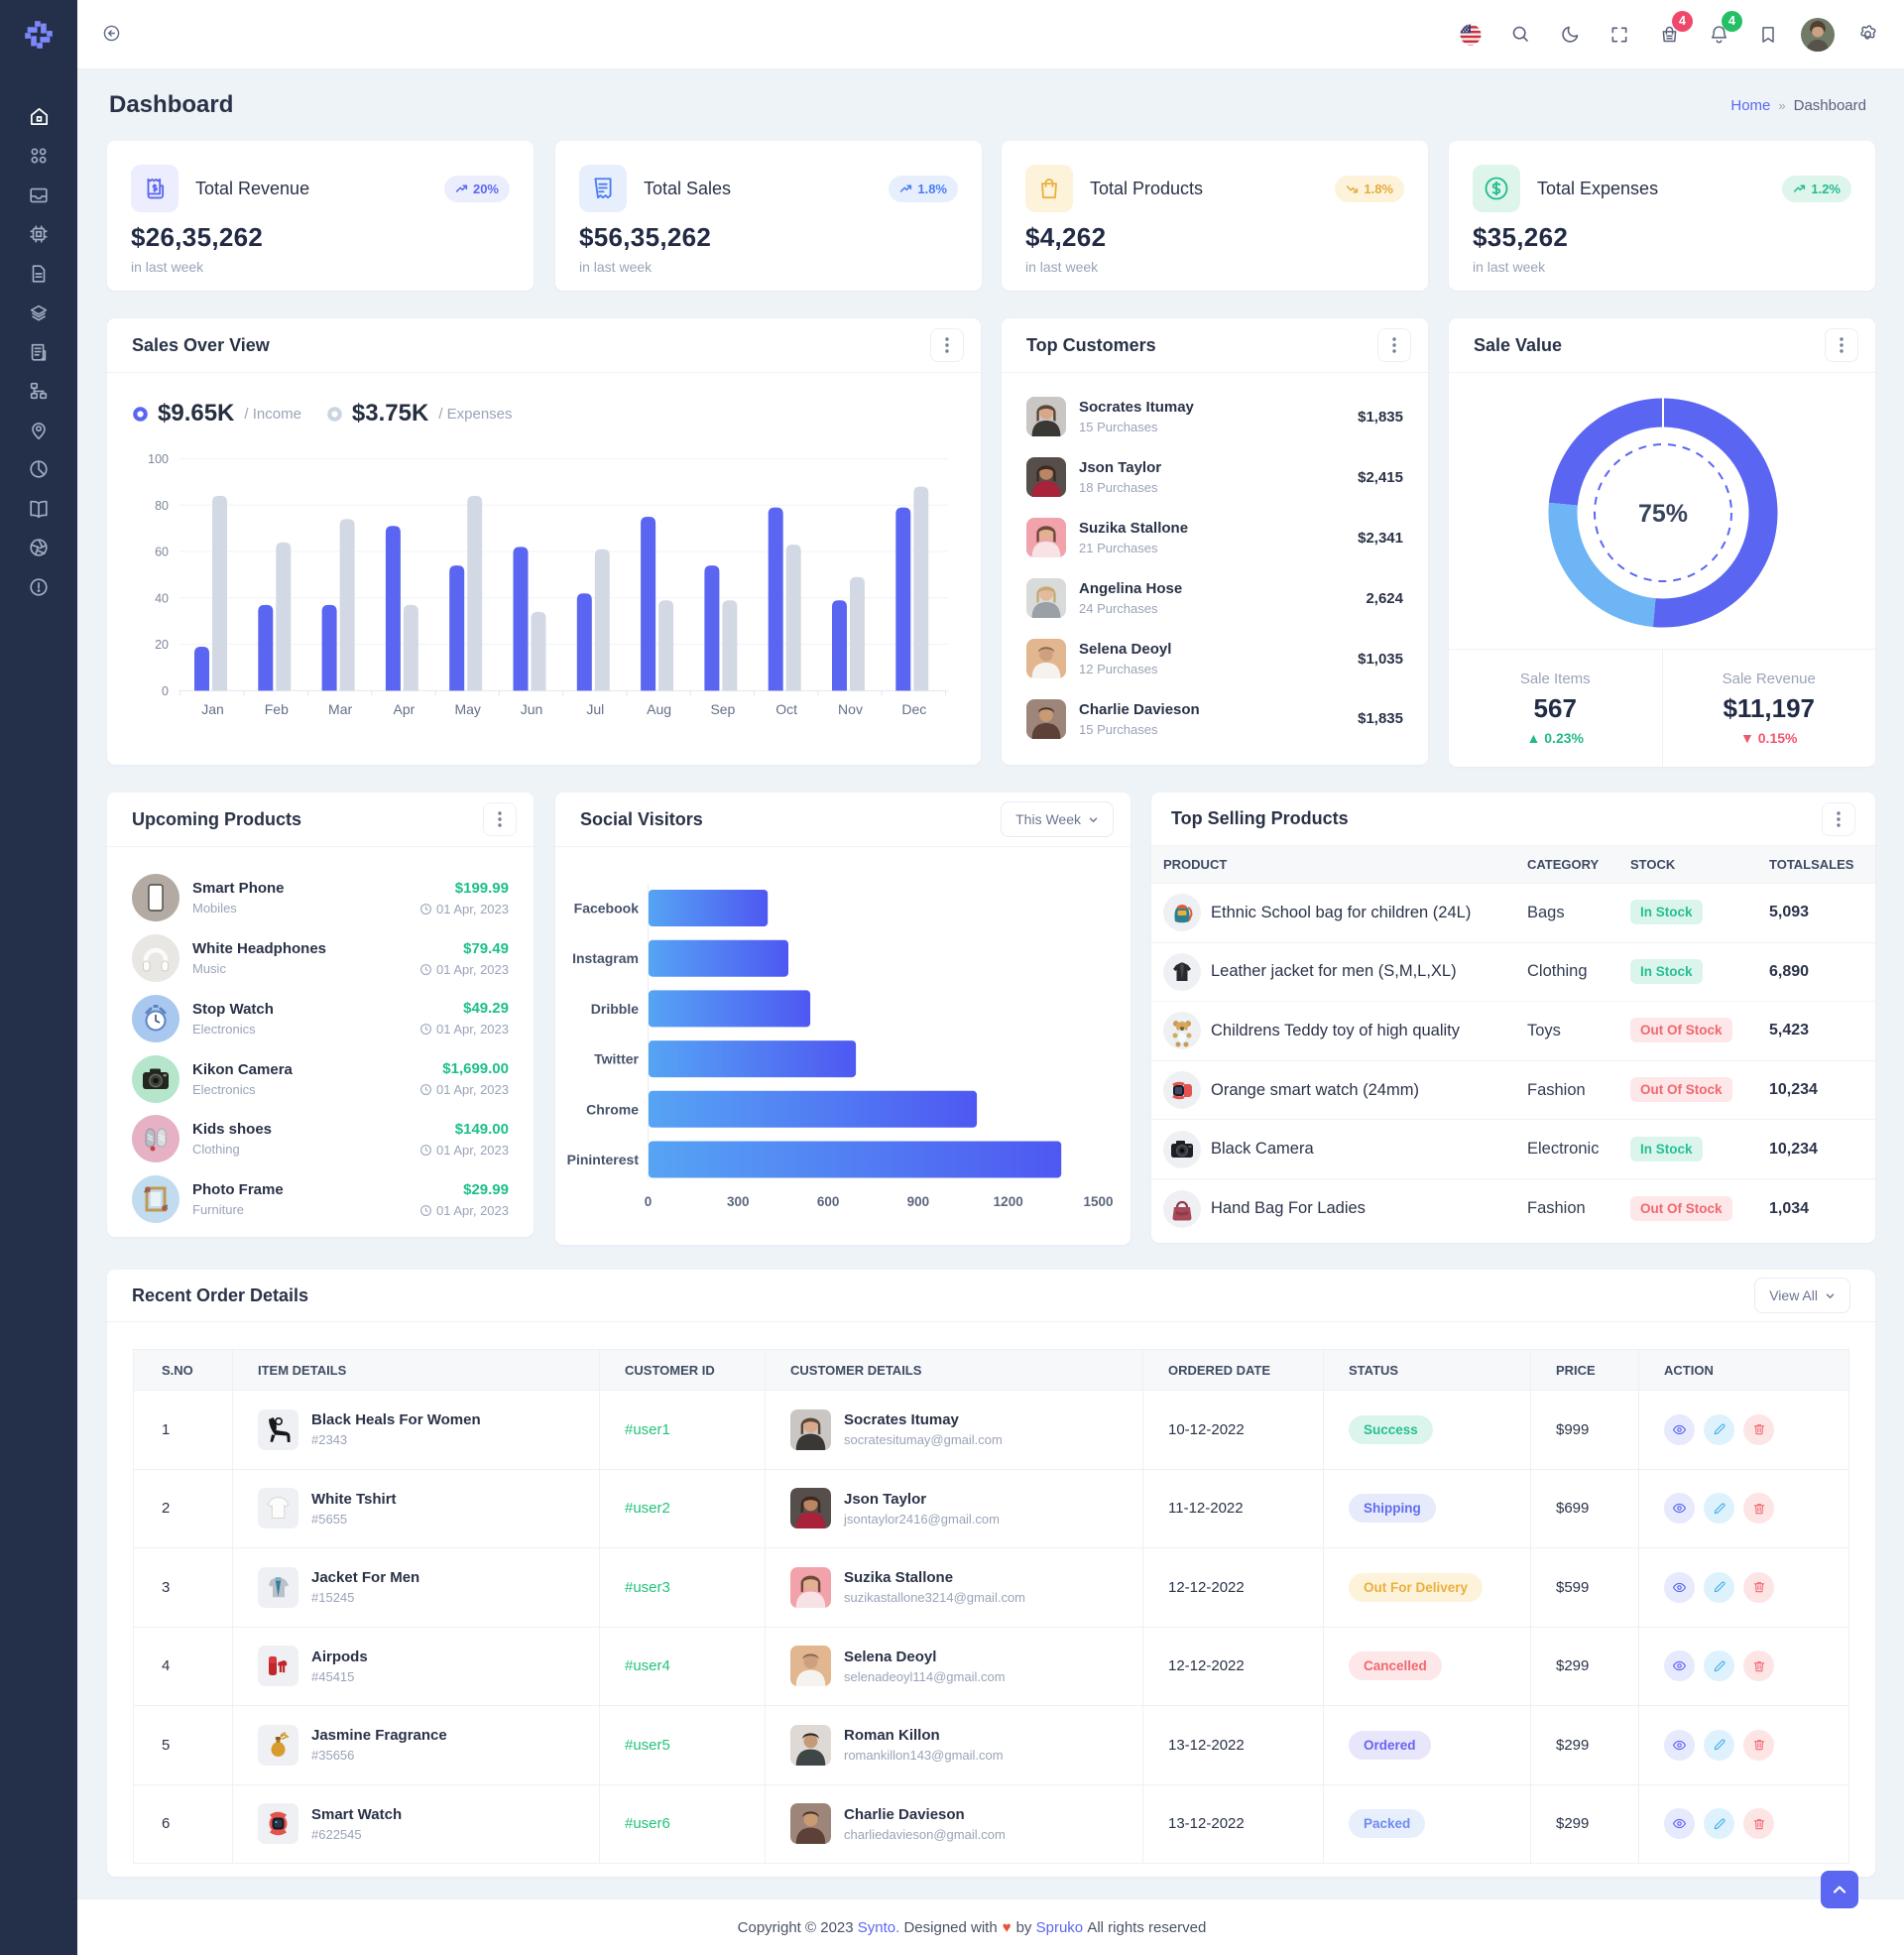 This screenshot has width=1904, height=1955. I want to click on svg-text: Dec, so click(913, 709).